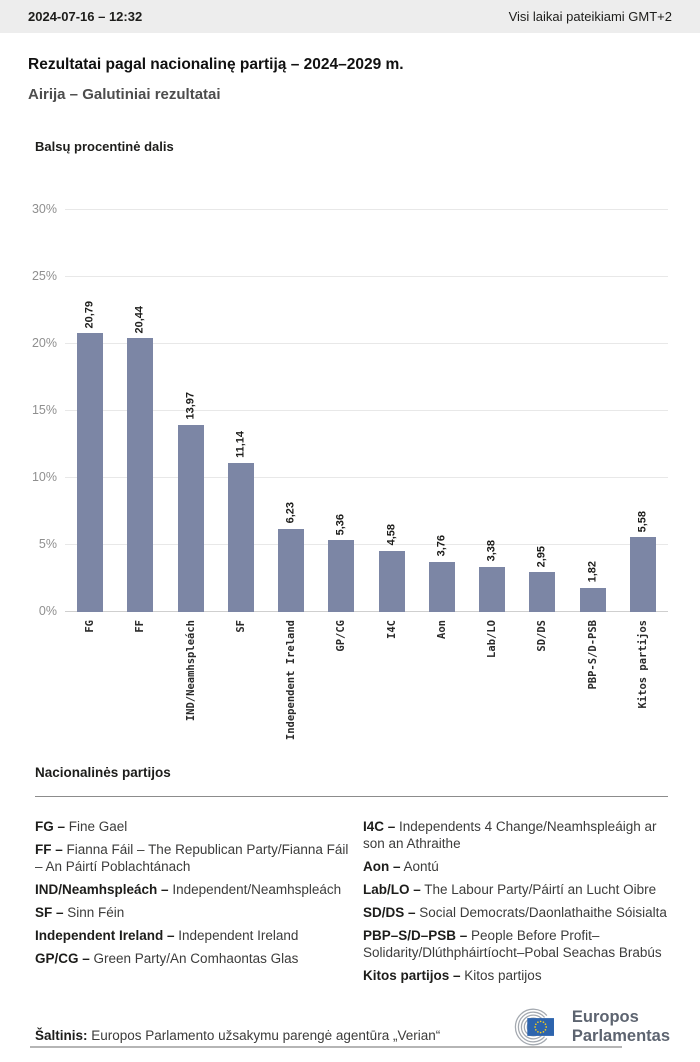 The image size is (700, 1062). Describe the element at coordinates (236, 935) in the screenshot. I see `legend-description: Independent Ireland` at that location.